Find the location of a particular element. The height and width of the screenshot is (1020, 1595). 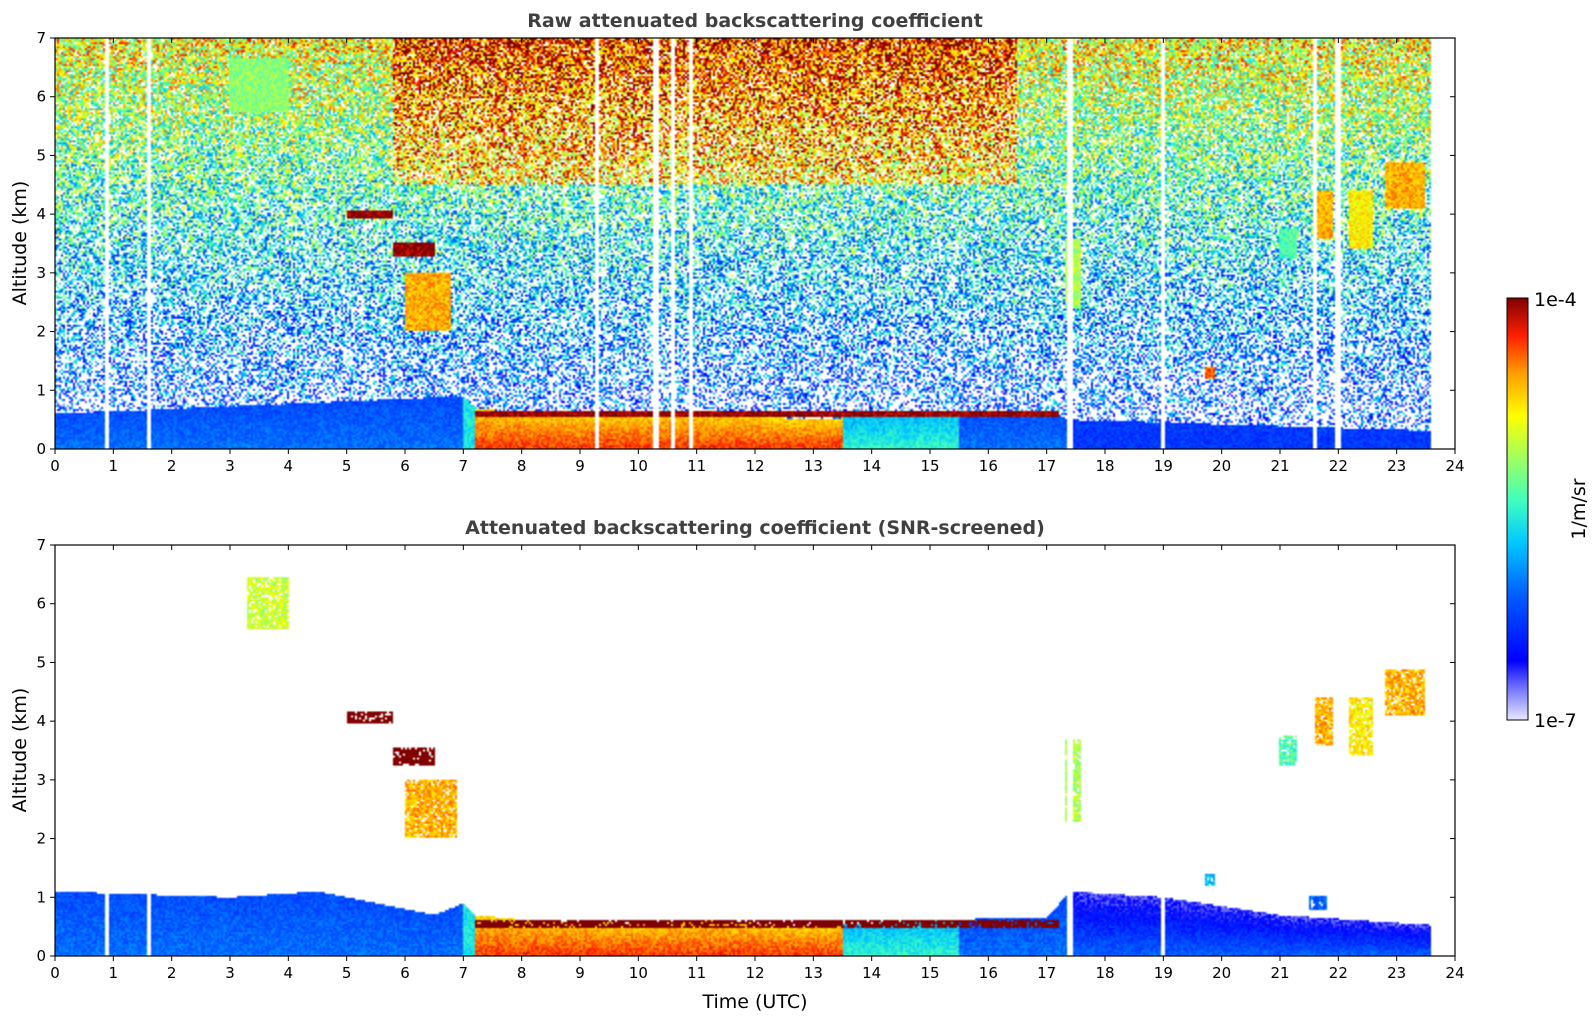

colorbar-gradient is located at coordinates (1517, 509).